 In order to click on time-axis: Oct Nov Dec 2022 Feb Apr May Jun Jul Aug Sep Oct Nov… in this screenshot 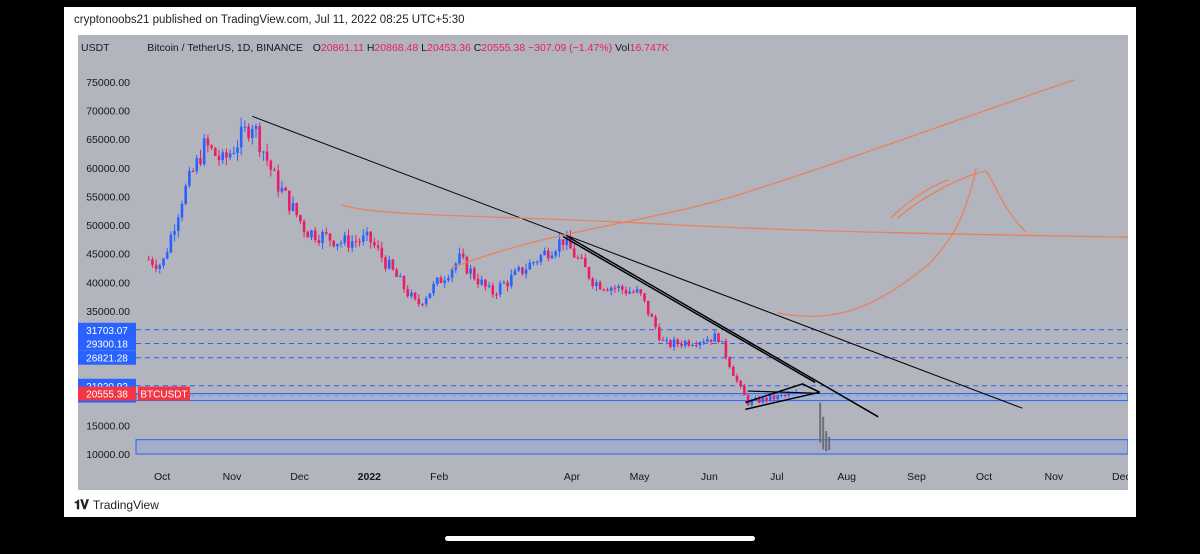, I will do `click(641, 477)`.